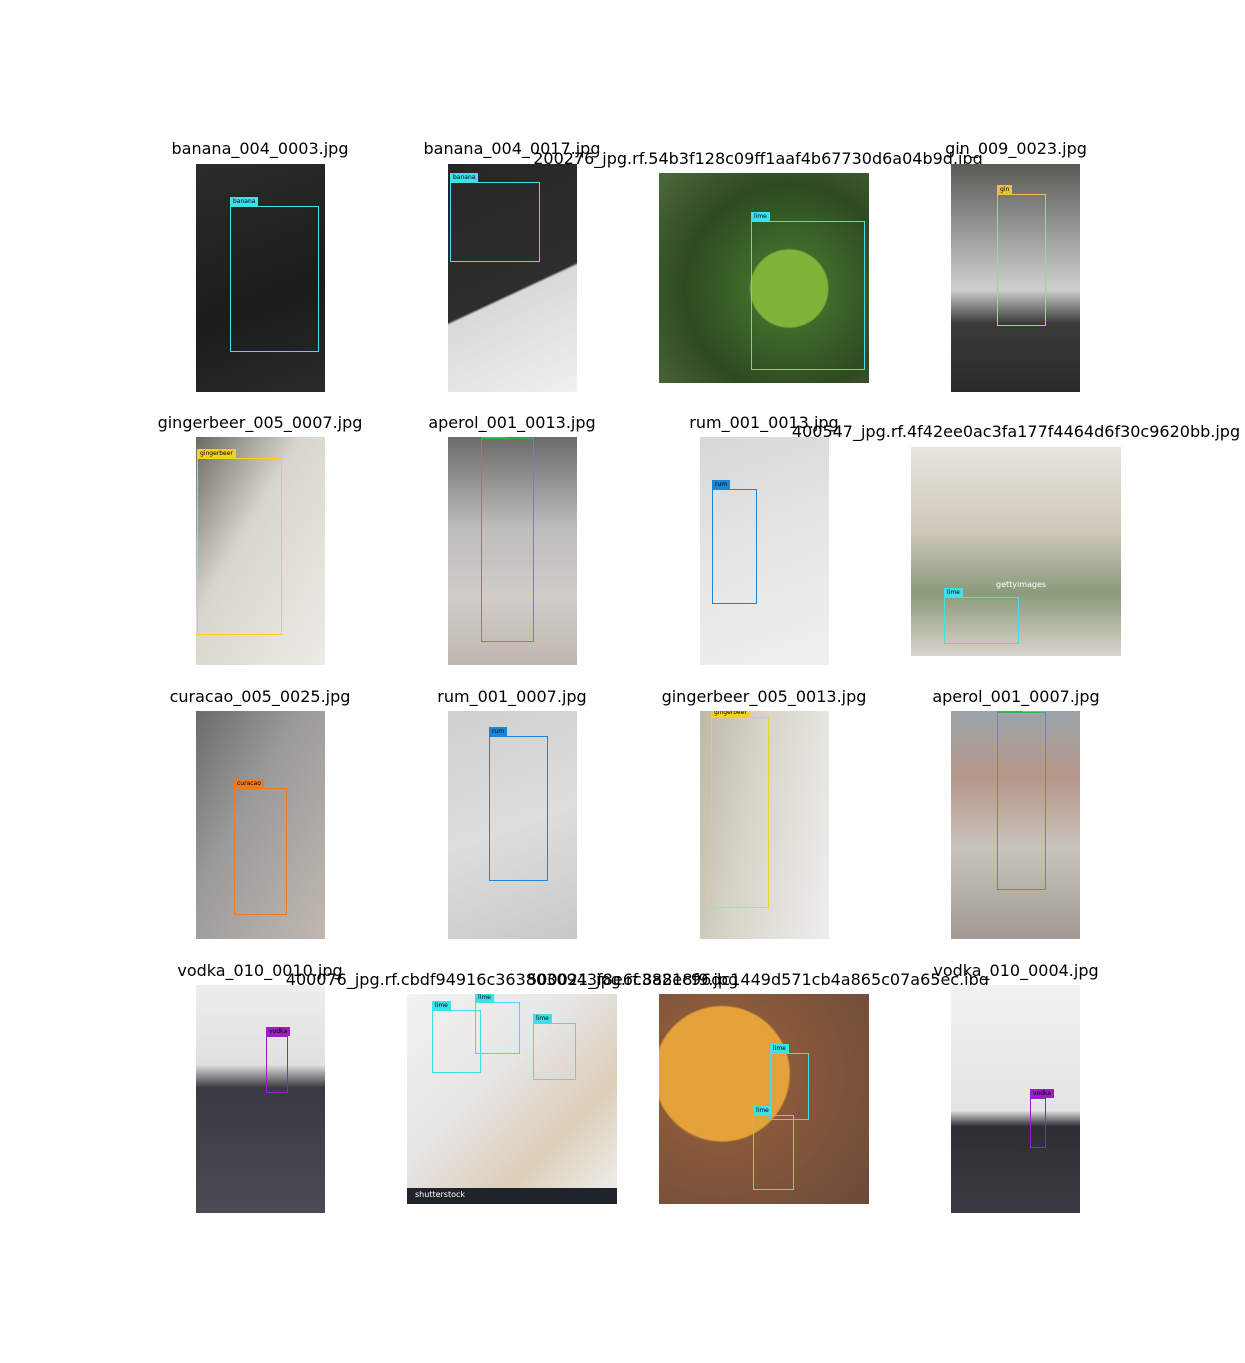 The width and height of the screenshot is (1245, 1363). I want to click on detection-image: lime lime, so click(764, 1099).